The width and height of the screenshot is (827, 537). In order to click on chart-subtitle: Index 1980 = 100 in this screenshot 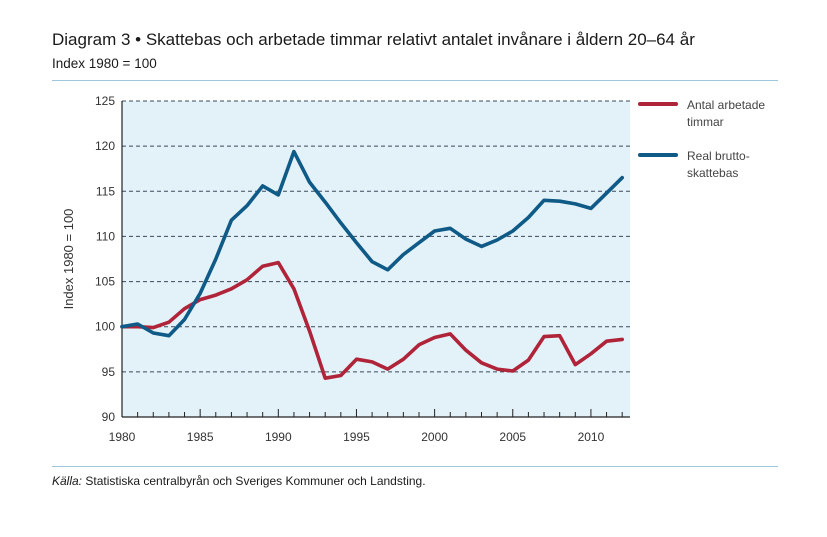, I will do `click(104, 63)`.